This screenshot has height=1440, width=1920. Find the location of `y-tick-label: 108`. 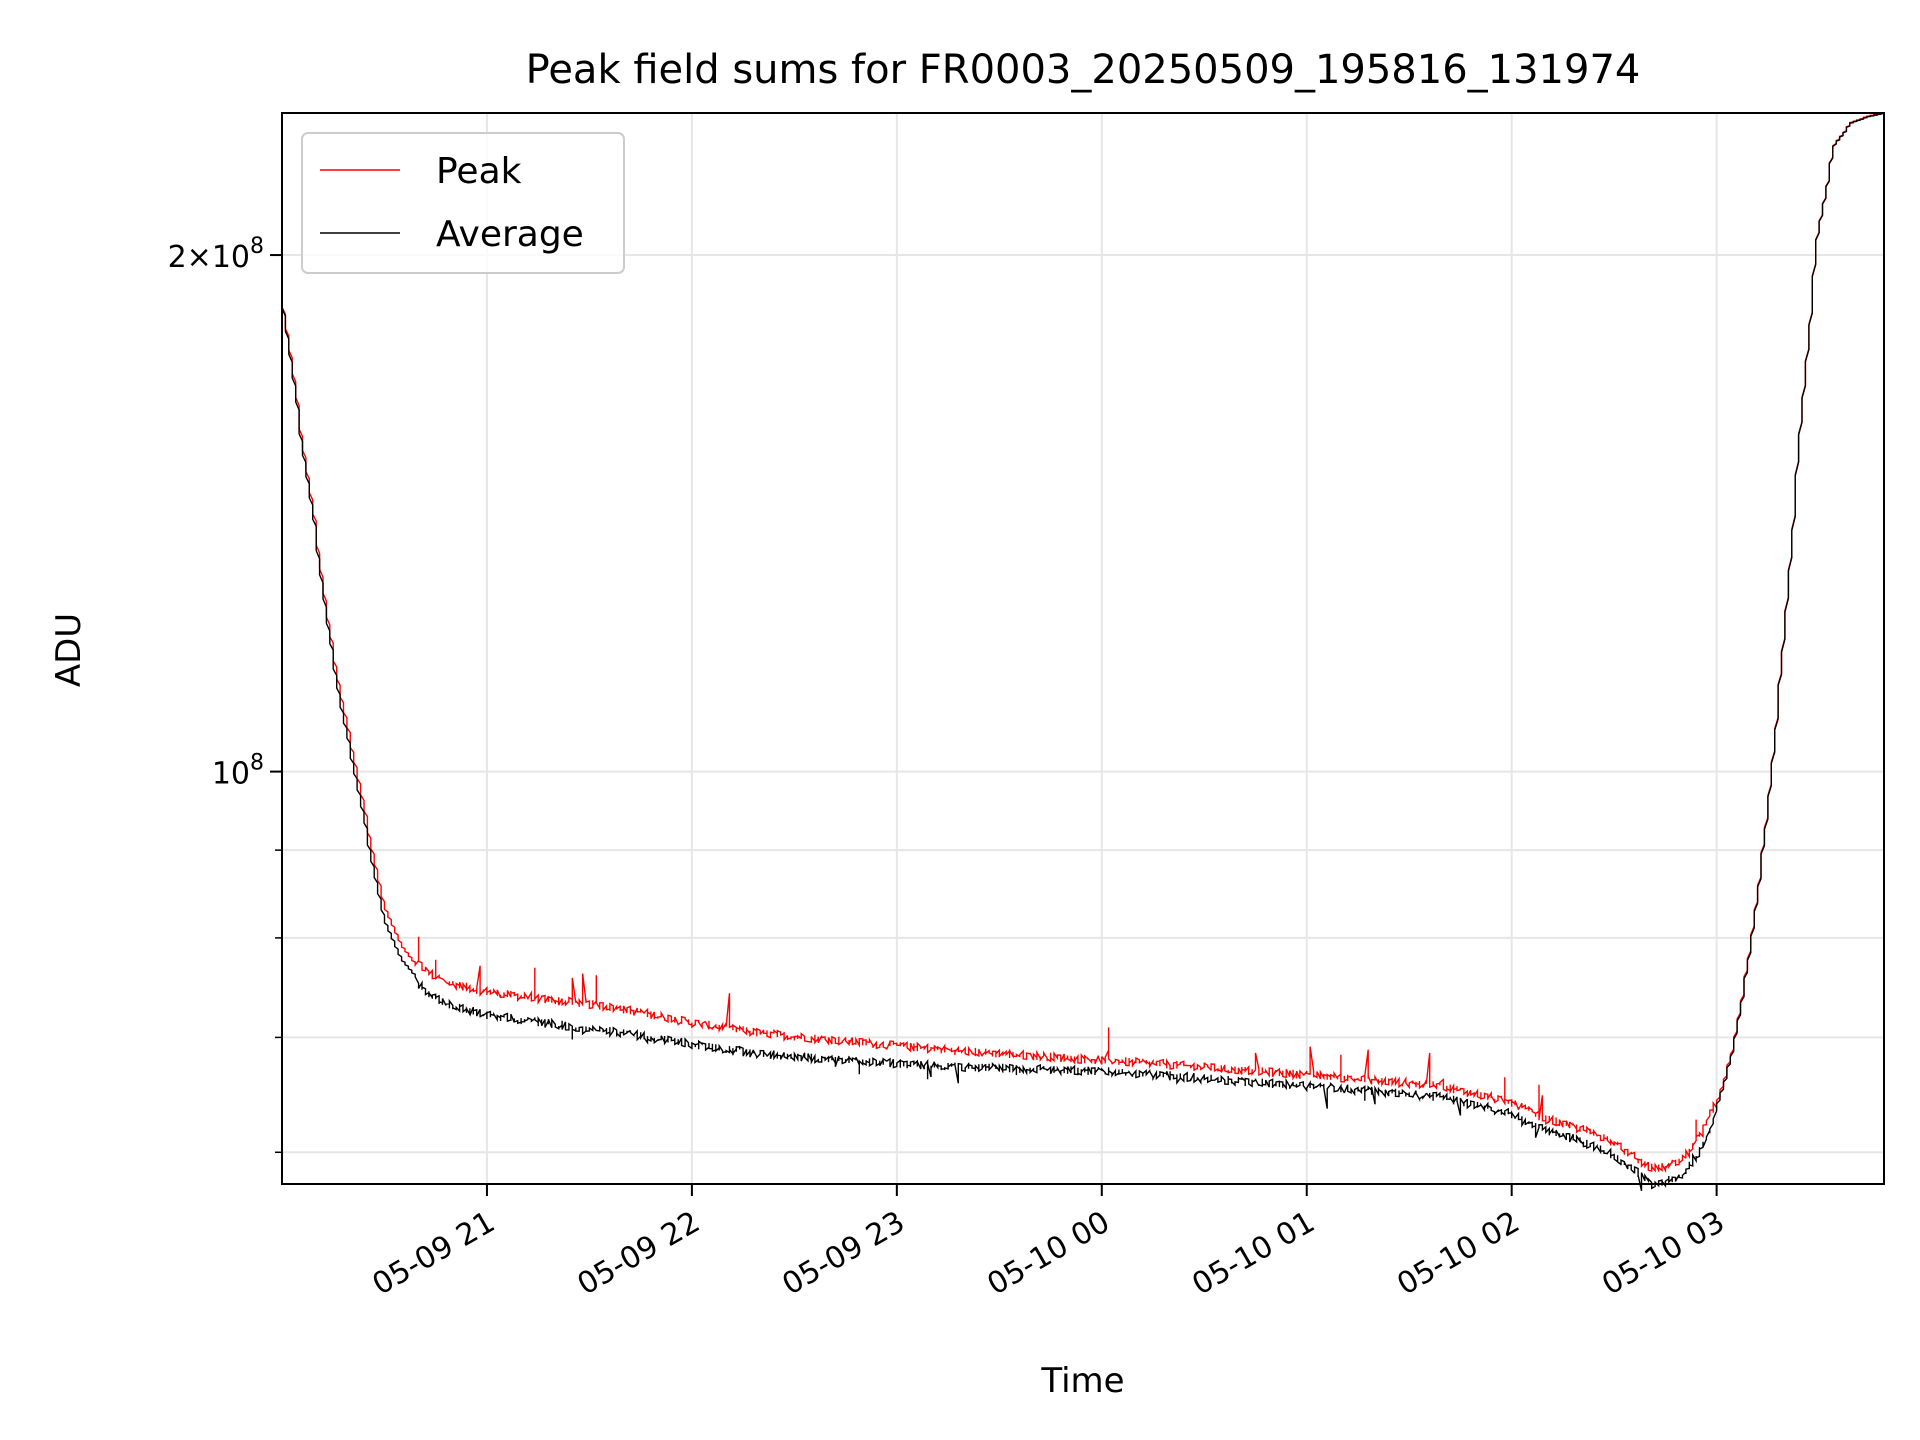

y-tick-label: 108 is located at coordinates (238, 771).